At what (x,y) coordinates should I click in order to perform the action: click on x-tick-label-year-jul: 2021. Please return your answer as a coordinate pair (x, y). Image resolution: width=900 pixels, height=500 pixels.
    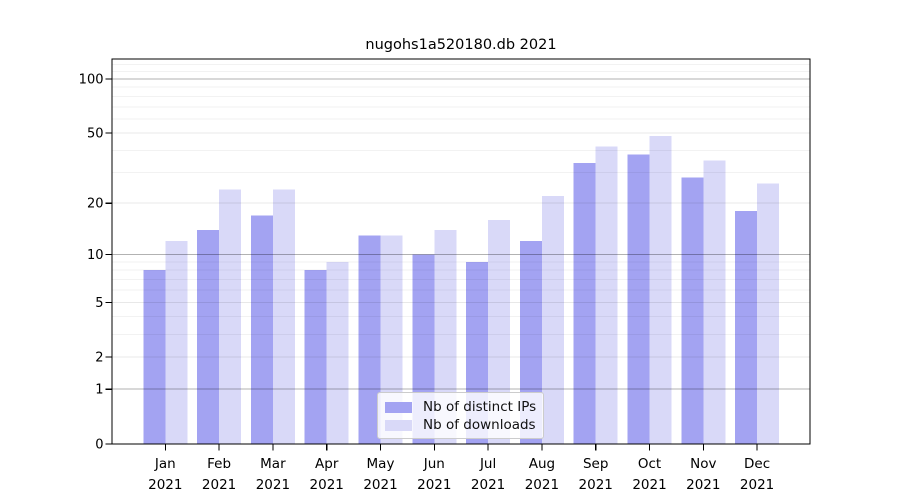
    Looking at the image, I should click on (488, 485).